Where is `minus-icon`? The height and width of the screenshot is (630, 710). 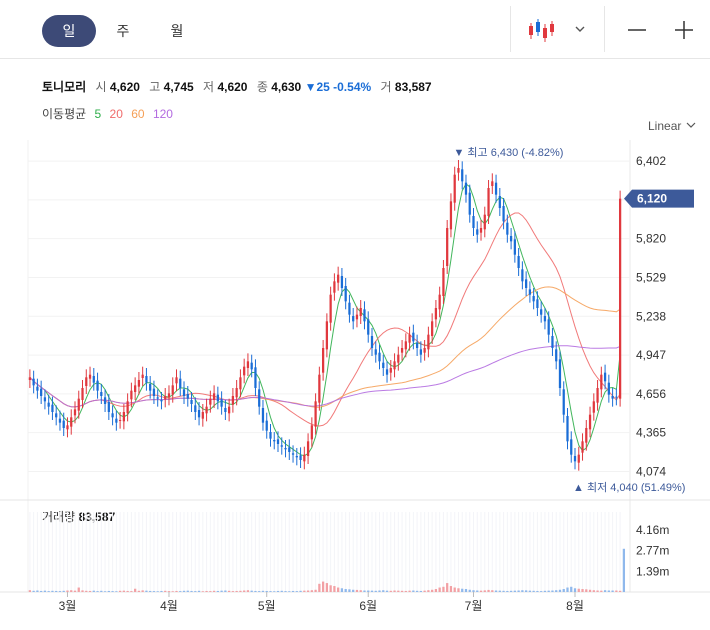 minus-icon is located at coordinates (637, 30).